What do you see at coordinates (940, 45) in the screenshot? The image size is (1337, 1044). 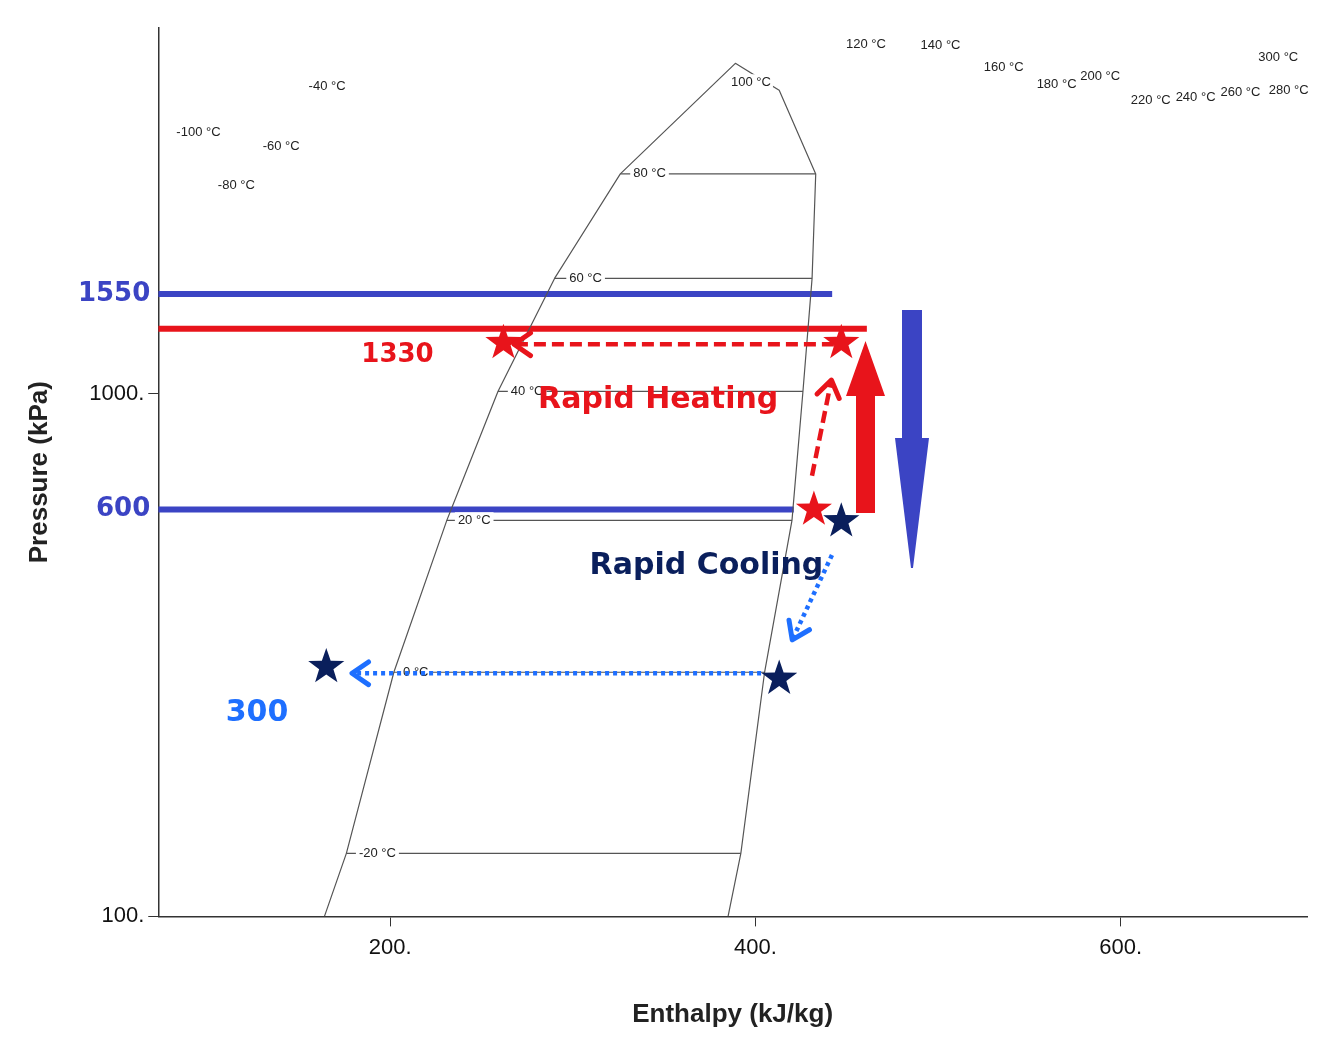 I see `annotation: 140 °C` at bounding box center [940, 45].